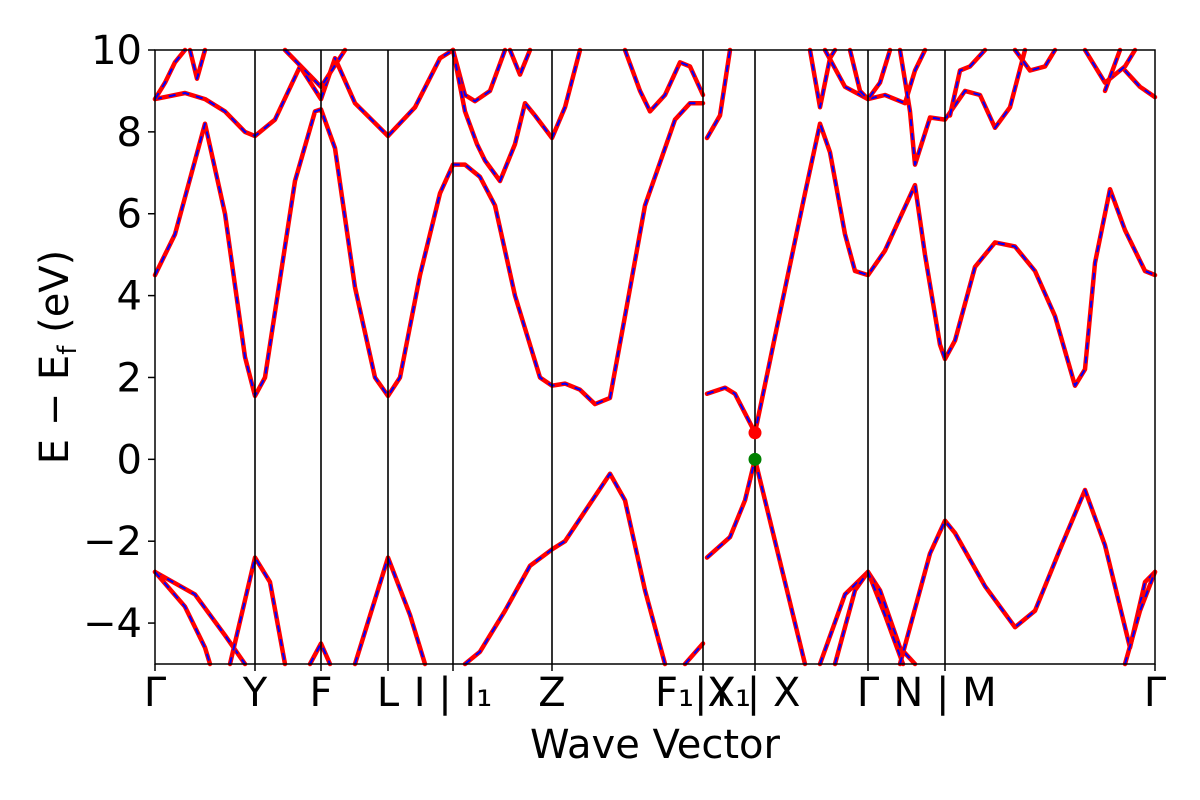 Image resolution: width=1200 pixels, height=800 pixels. Describe the element at coordinates (551, 693) in the screenshot. I see `x-tick-label: Z` at that location.